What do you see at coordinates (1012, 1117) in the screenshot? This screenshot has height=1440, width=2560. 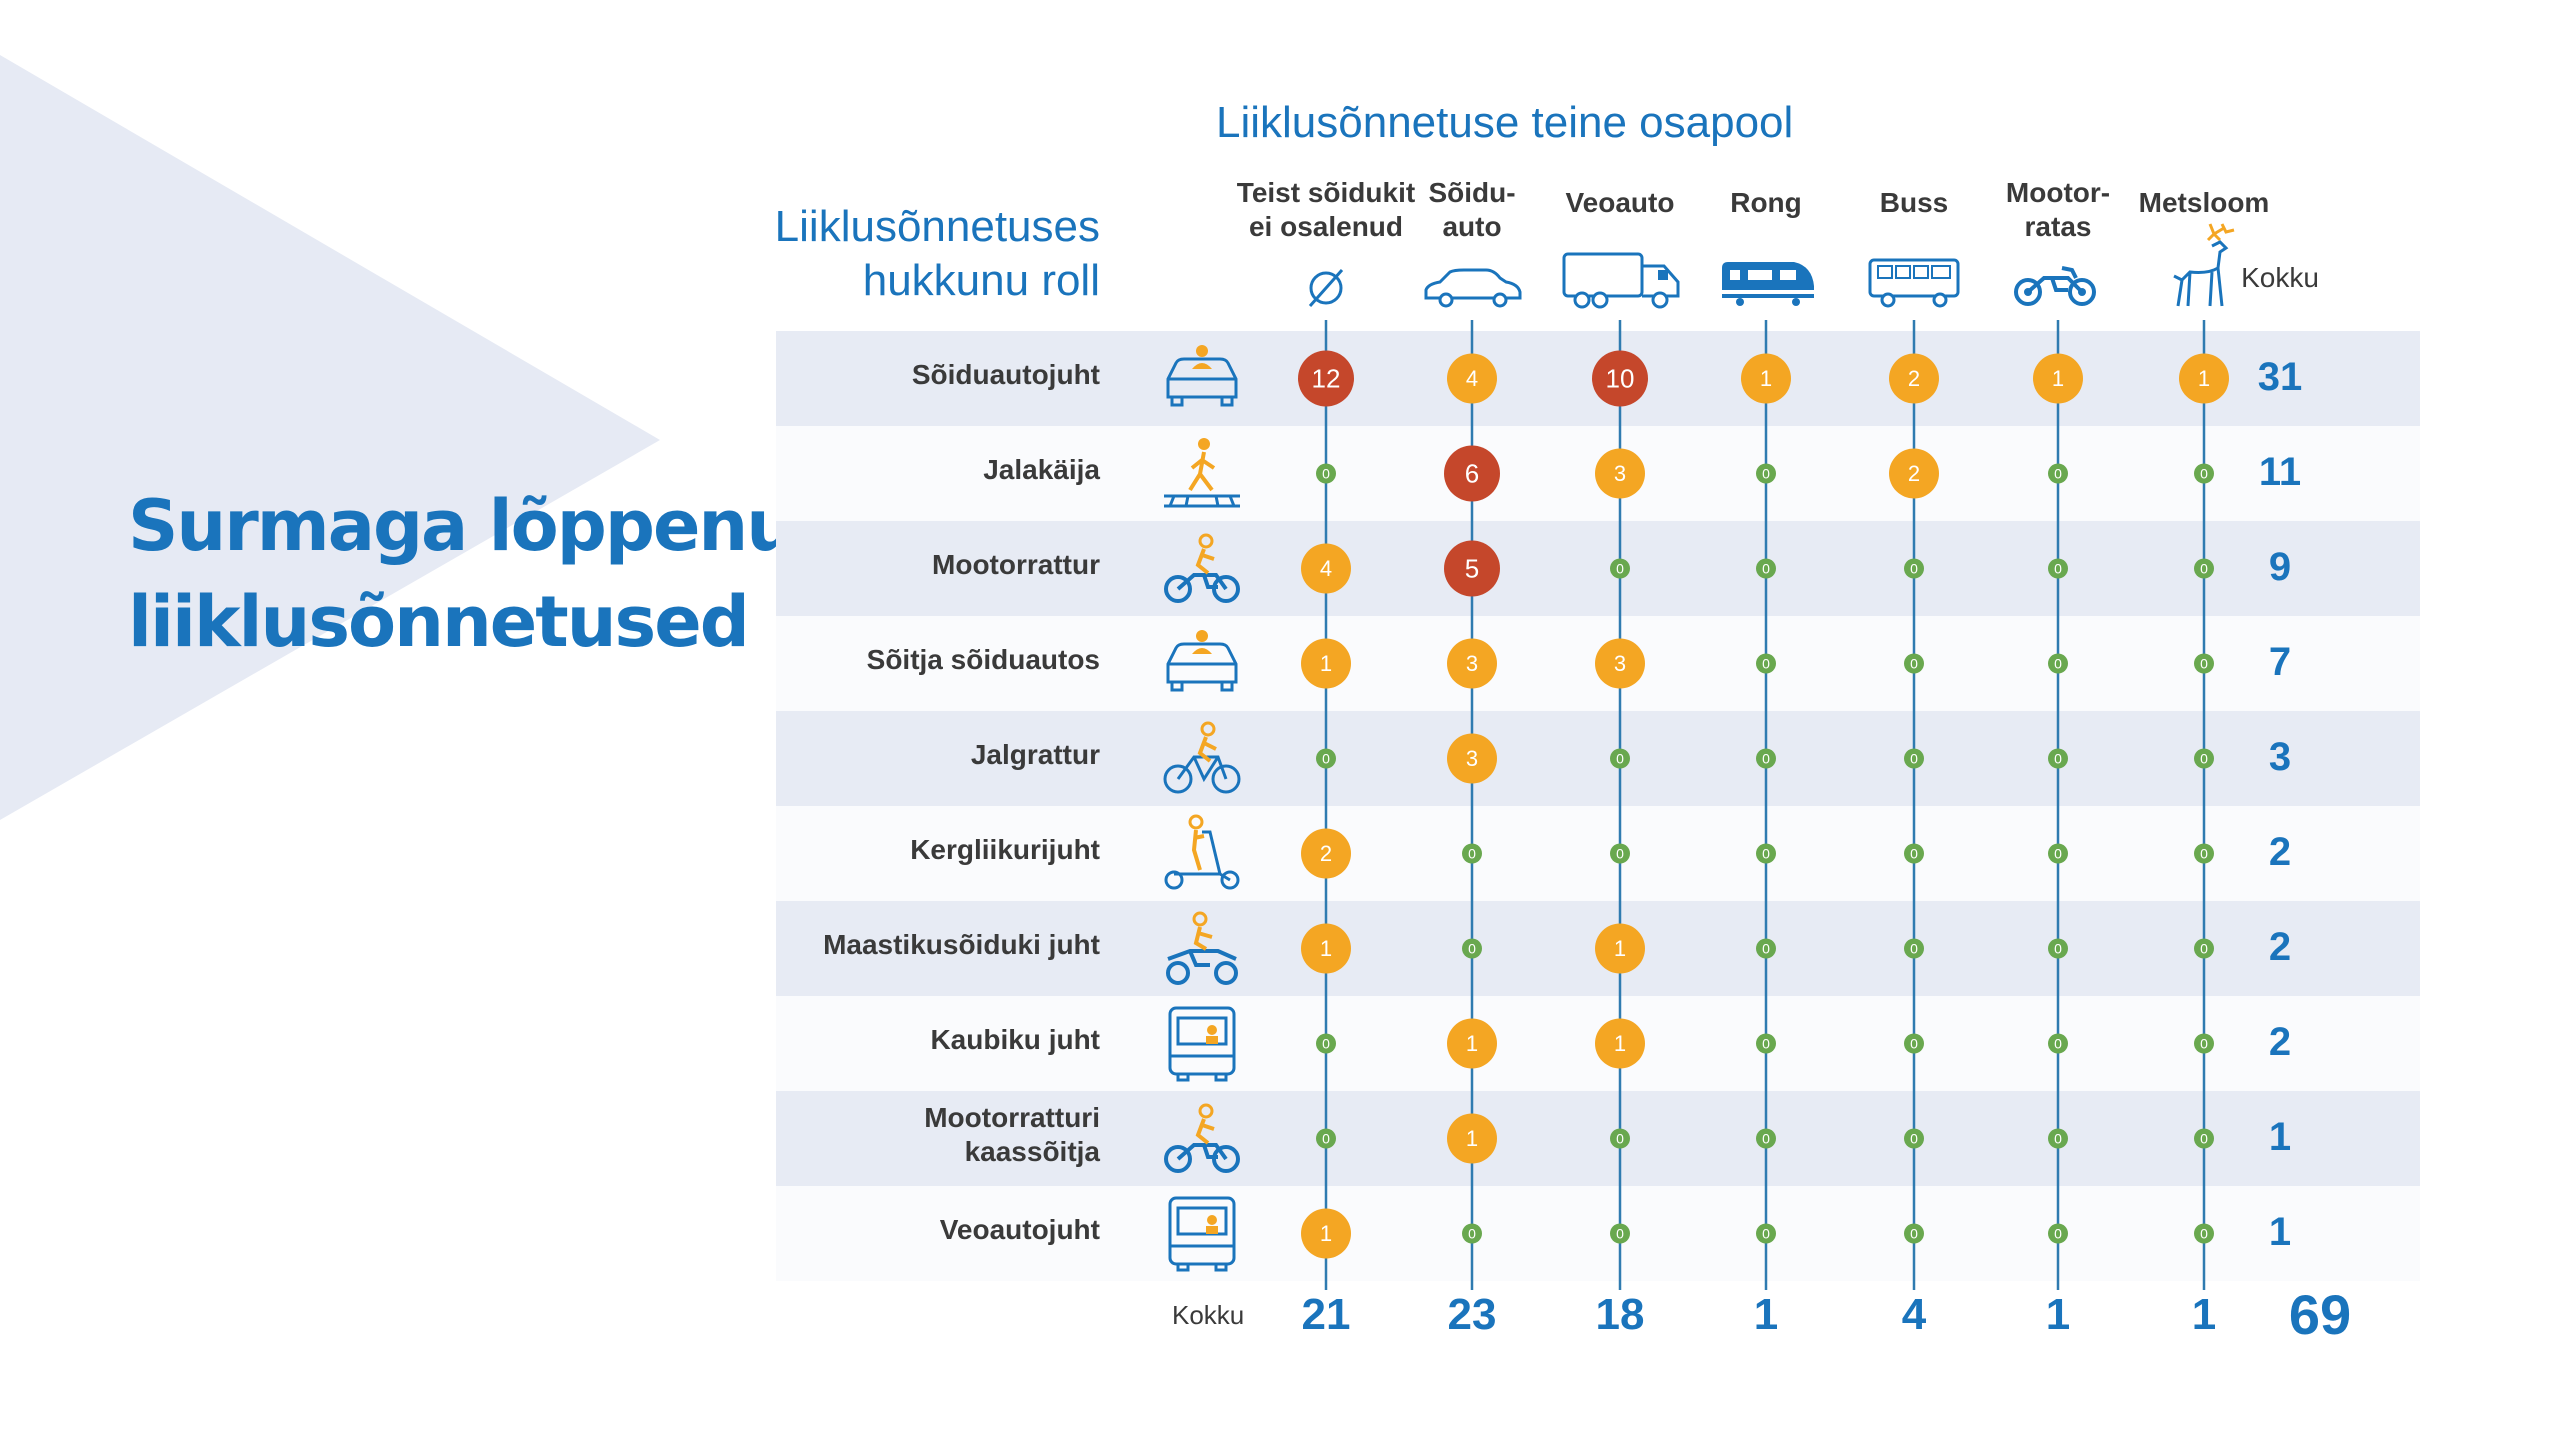 I see `row-label-line: Mootorratturi` at bounding box center [1012, 1117].